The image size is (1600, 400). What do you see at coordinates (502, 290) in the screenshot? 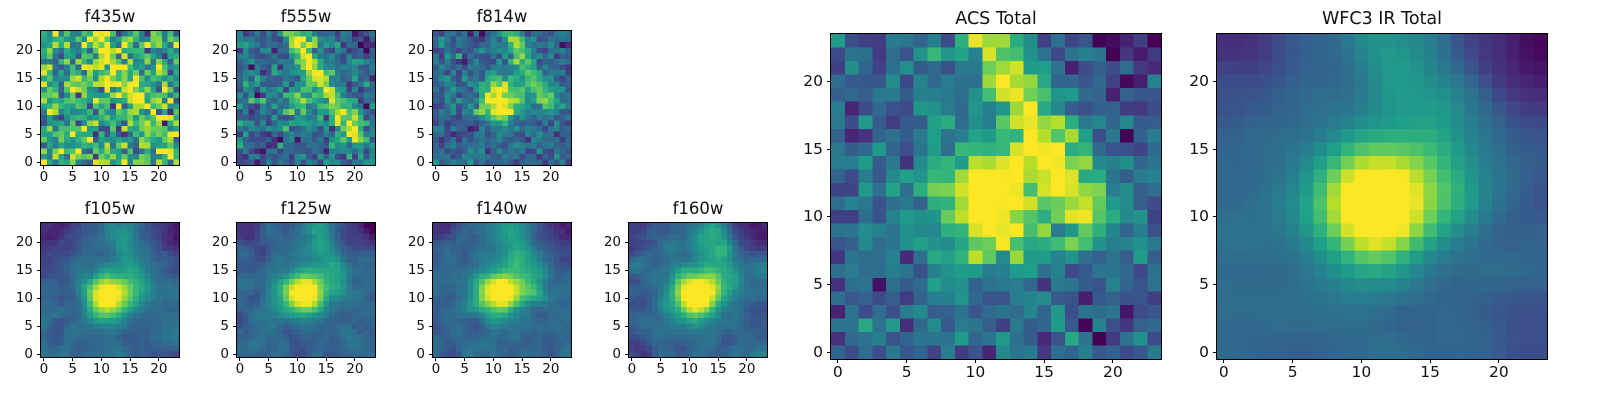
I see `heatmap-image-f140w` at bounding box center [502, 290].